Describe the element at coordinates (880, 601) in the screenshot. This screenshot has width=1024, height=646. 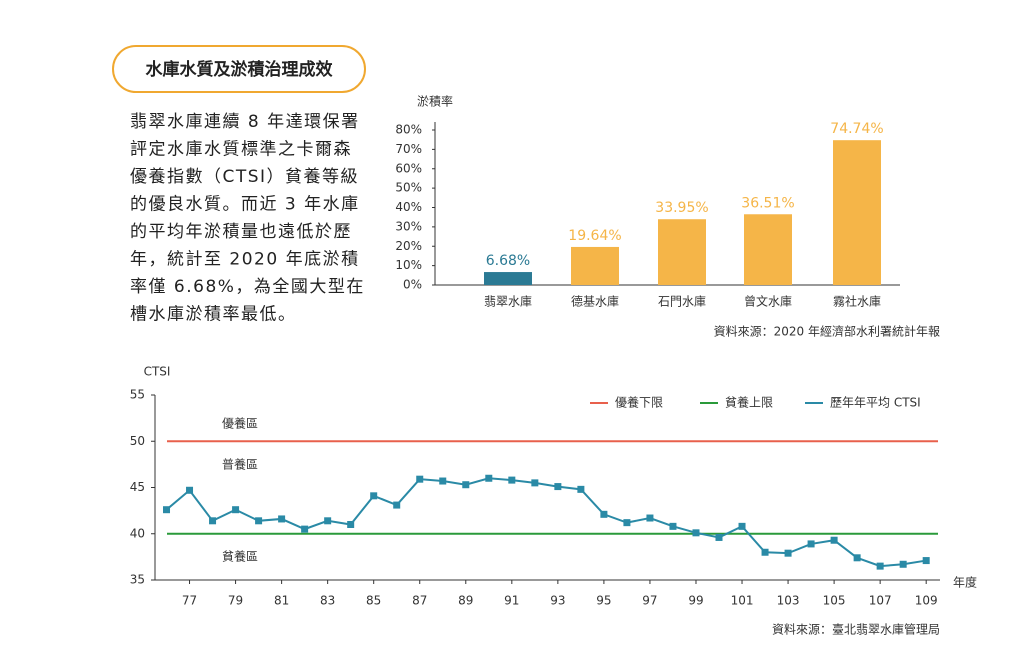
I see `x-tick-label: 107` at that location.